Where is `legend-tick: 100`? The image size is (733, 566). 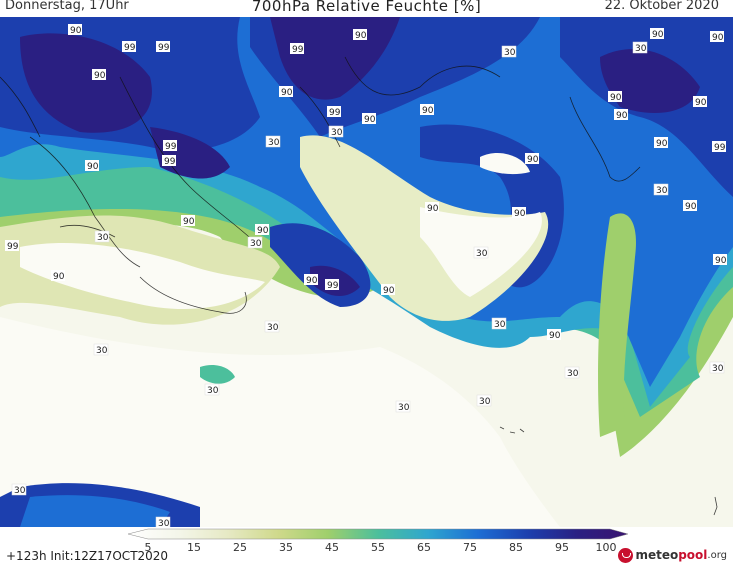
legend-tick: 100 is located at coordinates (606, 547).